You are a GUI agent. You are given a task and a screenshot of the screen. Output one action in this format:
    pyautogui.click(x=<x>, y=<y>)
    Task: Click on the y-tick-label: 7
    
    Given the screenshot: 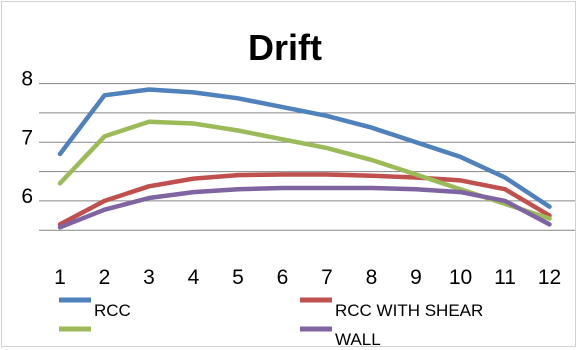 What is the action you would take?
    pyautogui.click(x=27, y=137)
    